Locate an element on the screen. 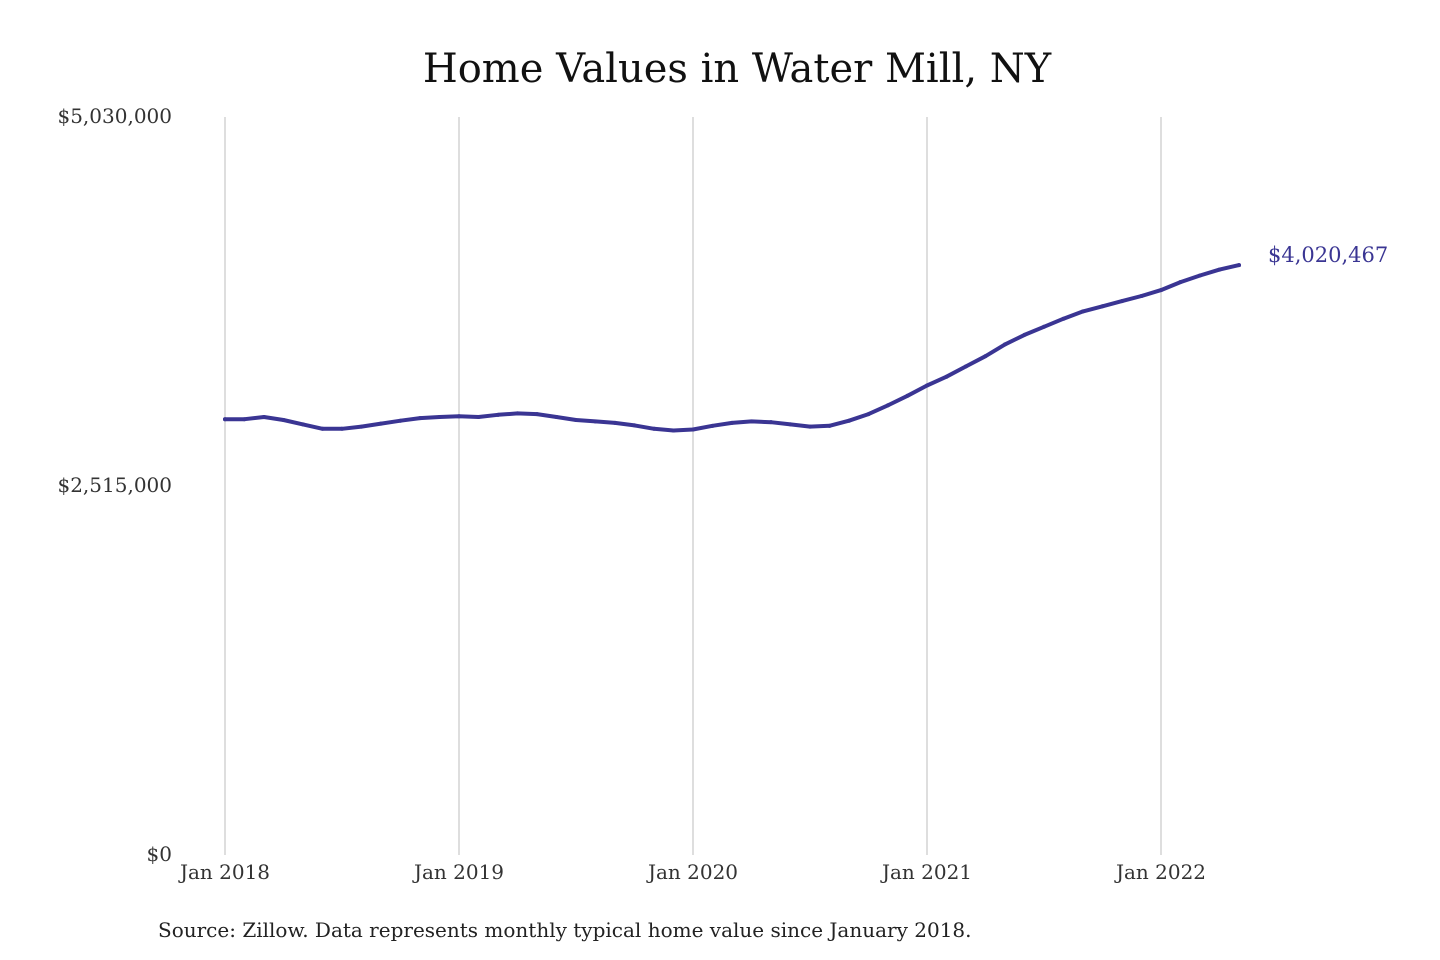 This screenshot has height=960, width=1440. x-tick-label: Jan 2018 is located at coordinates (224, 872).